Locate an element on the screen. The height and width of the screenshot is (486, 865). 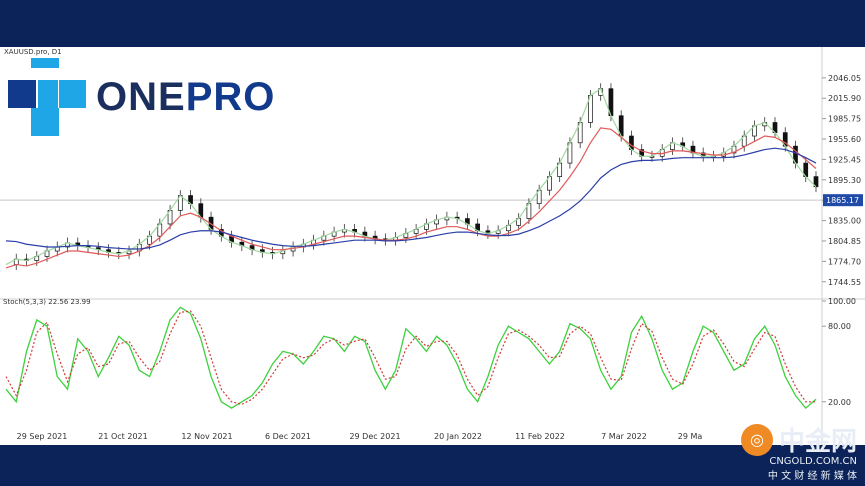
price-tick-label-10: 1744.55 is located at coordinates (844, 282).